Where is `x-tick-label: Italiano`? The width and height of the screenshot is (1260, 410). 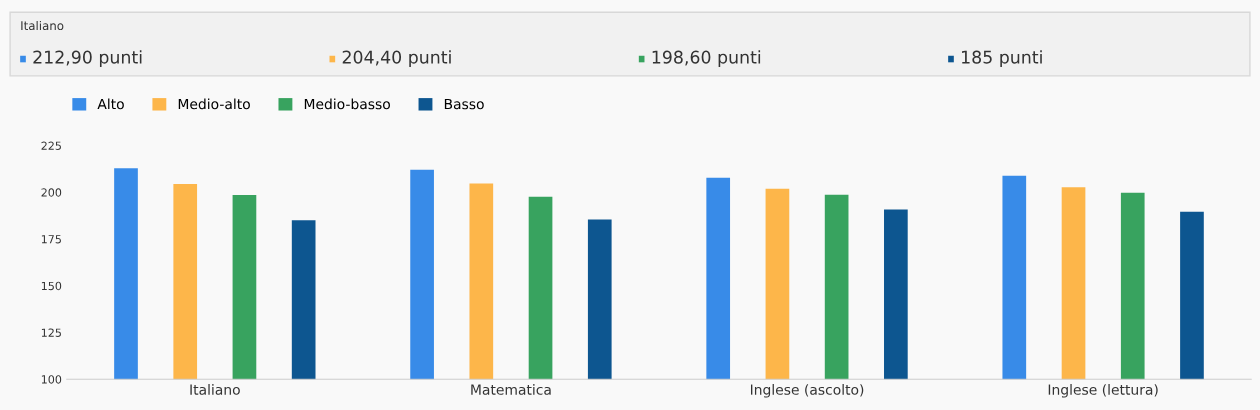
x-tick-label: Italiano is located at coordinates (215, 389).